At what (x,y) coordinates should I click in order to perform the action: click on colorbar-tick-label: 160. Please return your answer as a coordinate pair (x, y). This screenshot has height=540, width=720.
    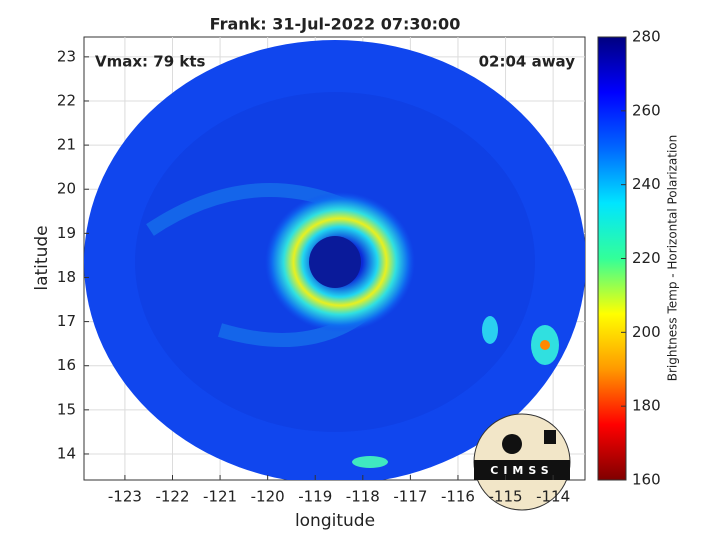
    Looking at the image, I should click on (646, 480).